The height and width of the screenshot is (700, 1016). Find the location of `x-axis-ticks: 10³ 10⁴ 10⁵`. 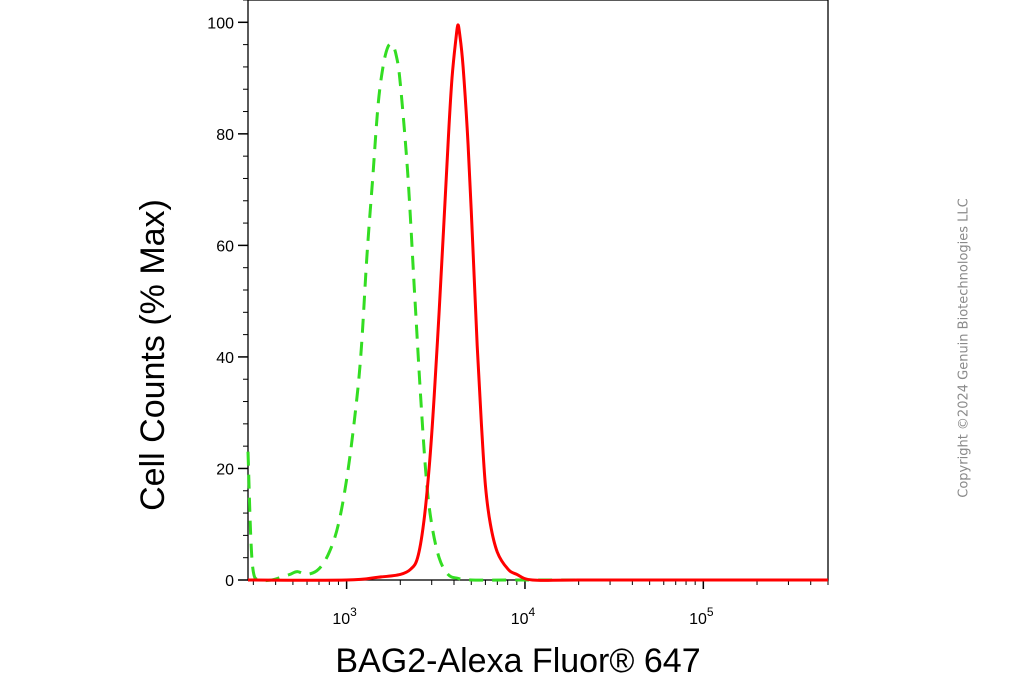

x-axis-ticks: 10³ 10⁴ 10⁵ is located at coordinates (540, 604).